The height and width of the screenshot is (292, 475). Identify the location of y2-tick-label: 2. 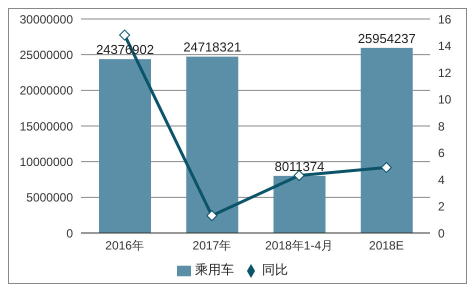
(441, 207).